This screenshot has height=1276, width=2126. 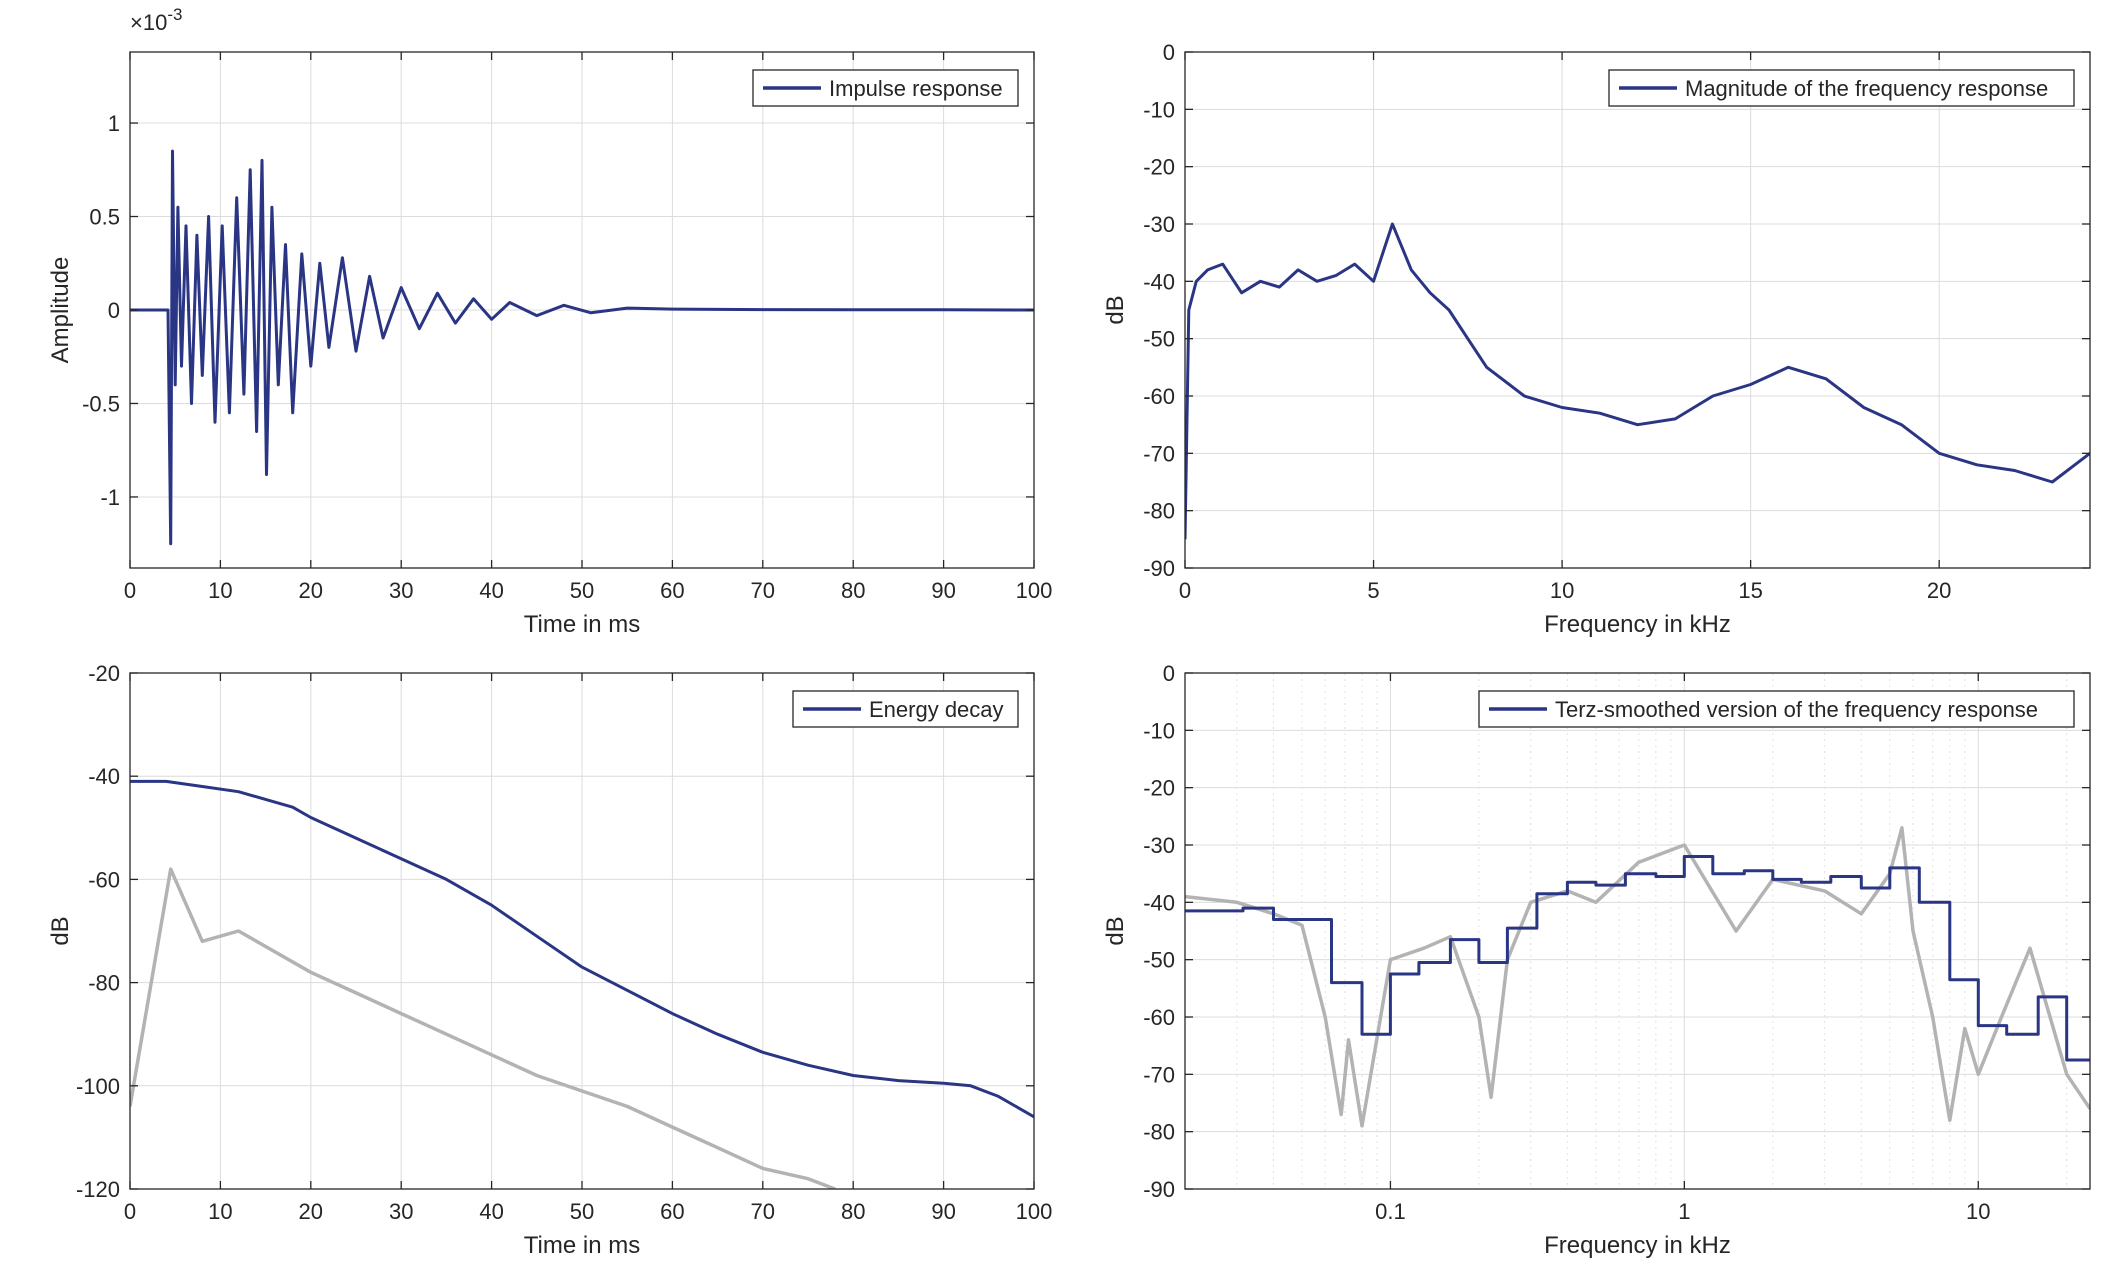 I want to click on legend-label: Magnitude of the frequency response, so click(x=1866, y=88).